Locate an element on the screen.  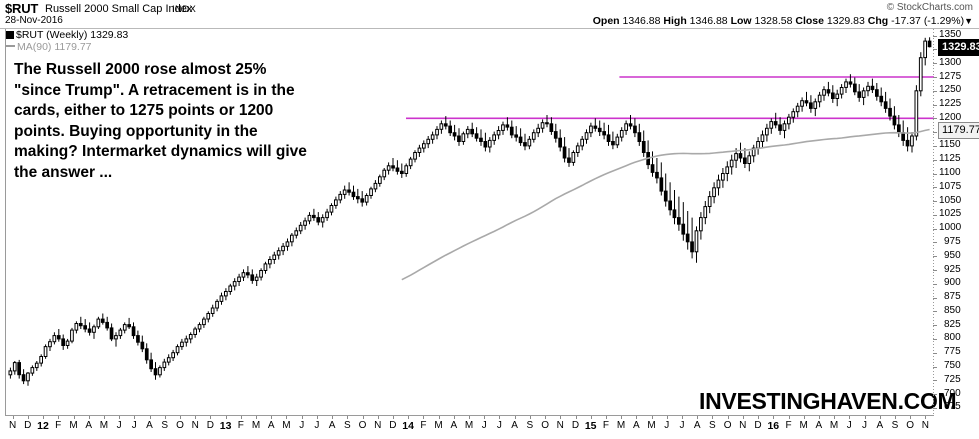
high-label: High is located at coordinates (675, 21).